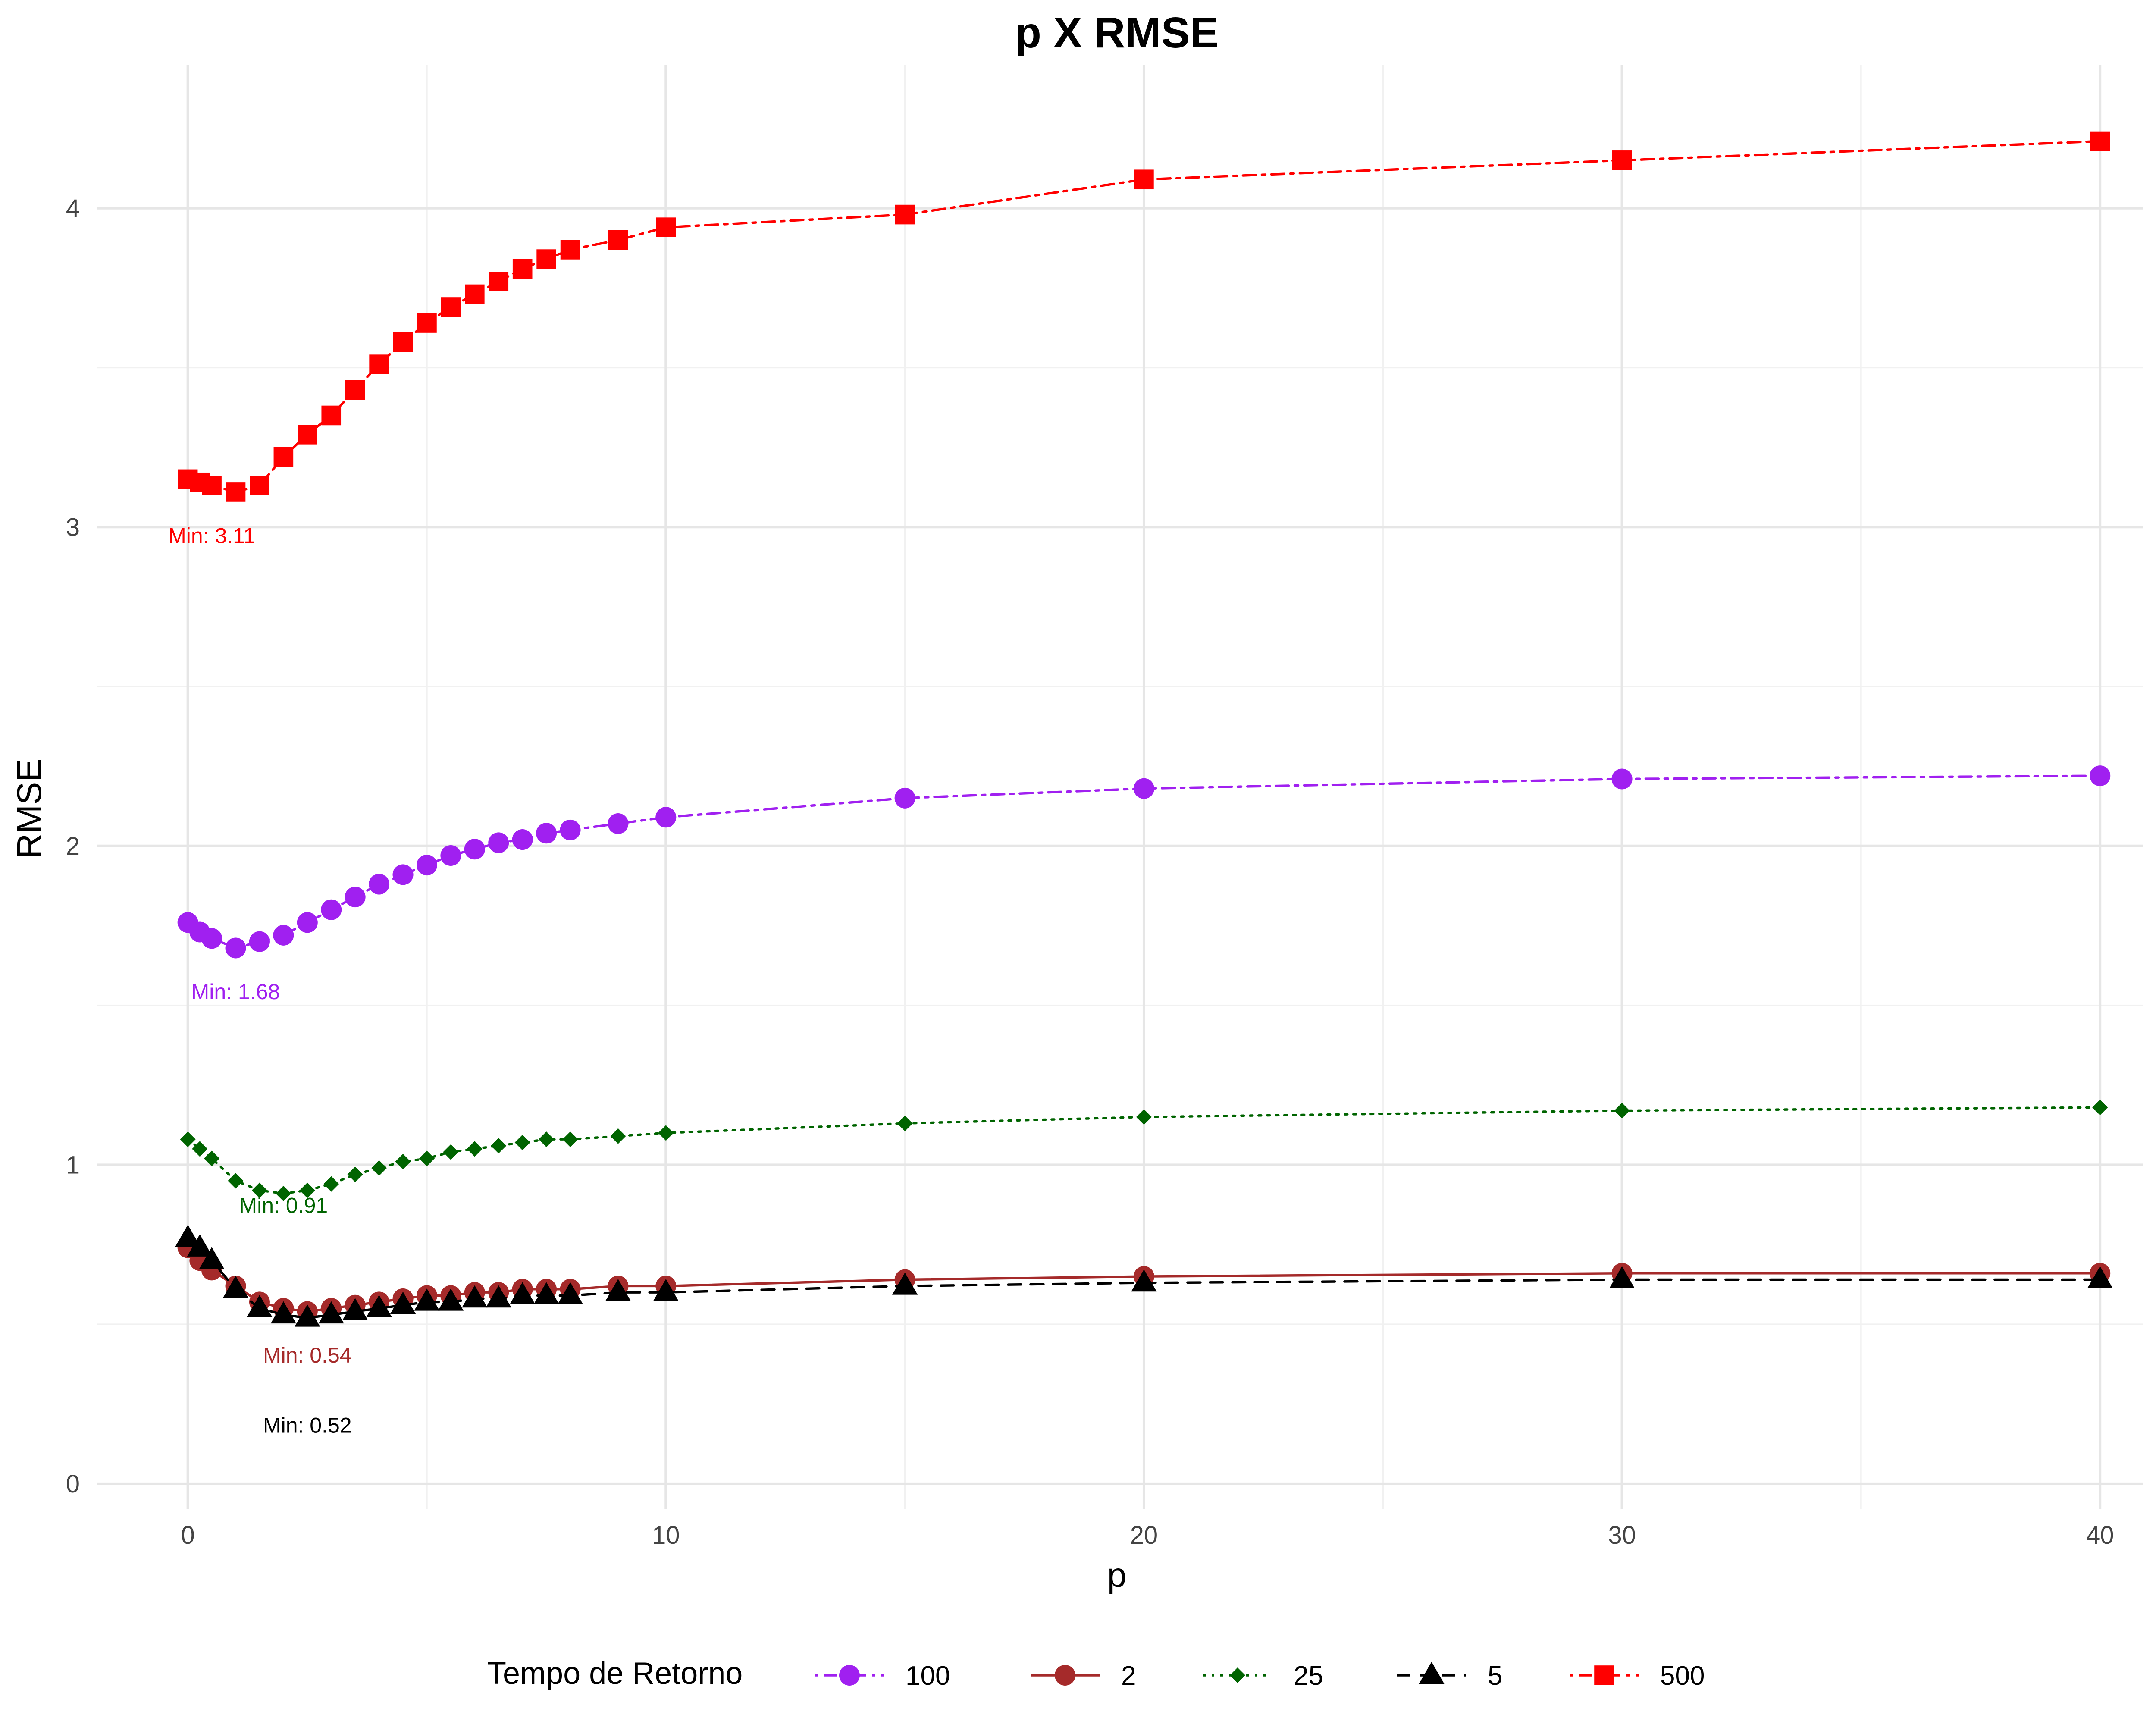 The image size is (2156, 1727). What do you see at coordinates (1637, 1676) in the screenshot?
I see `legend-item-500: 500` at bounding box center [1637, 1676].